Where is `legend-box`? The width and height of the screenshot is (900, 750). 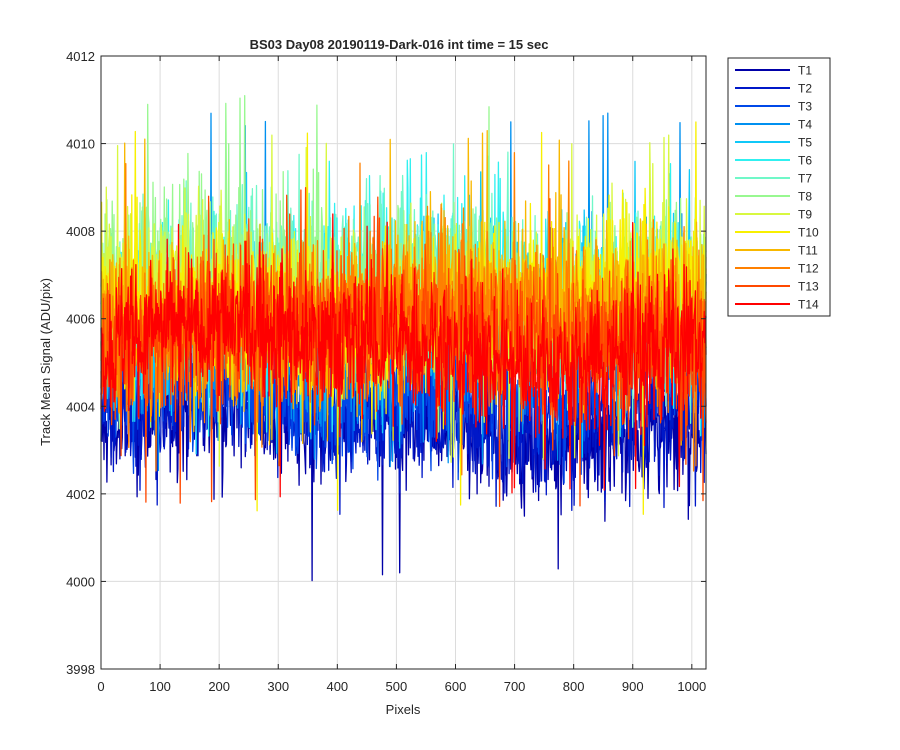 legend-box is located at coordinates (779, 187).